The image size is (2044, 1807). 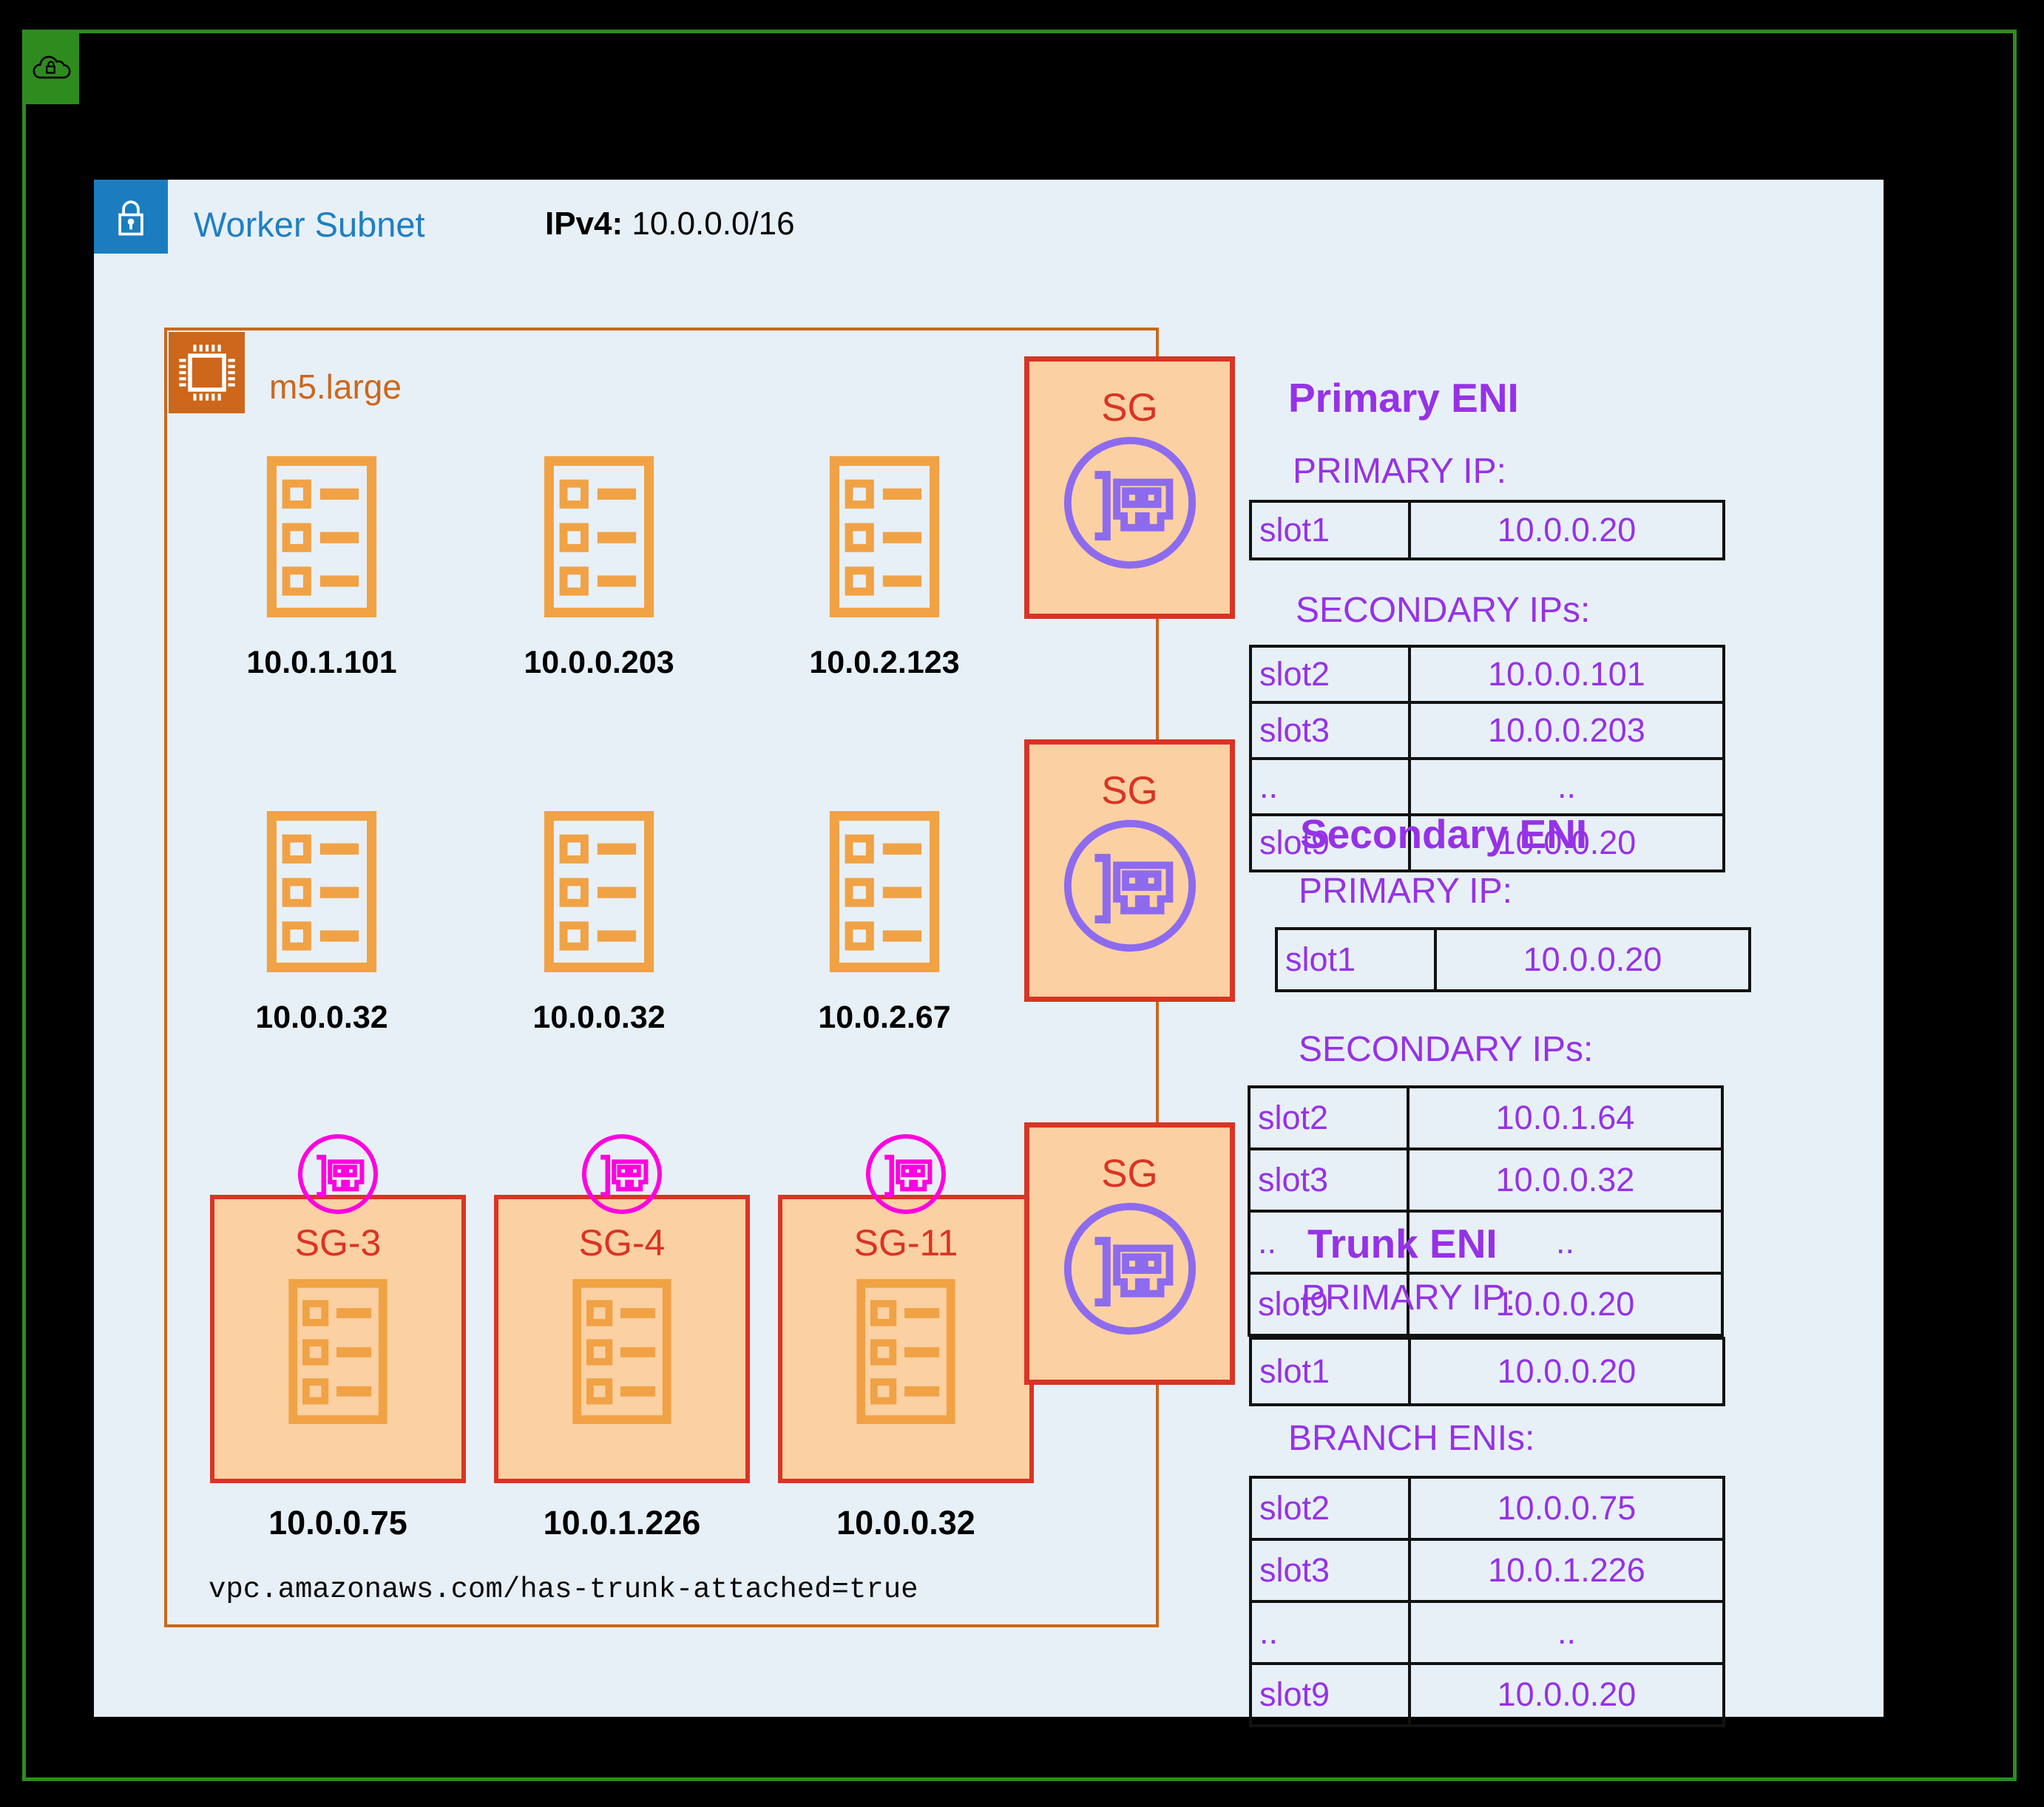 I want to click on branch-enis-label: BRANCH ENIs:, so click(x=1411, y=1439).